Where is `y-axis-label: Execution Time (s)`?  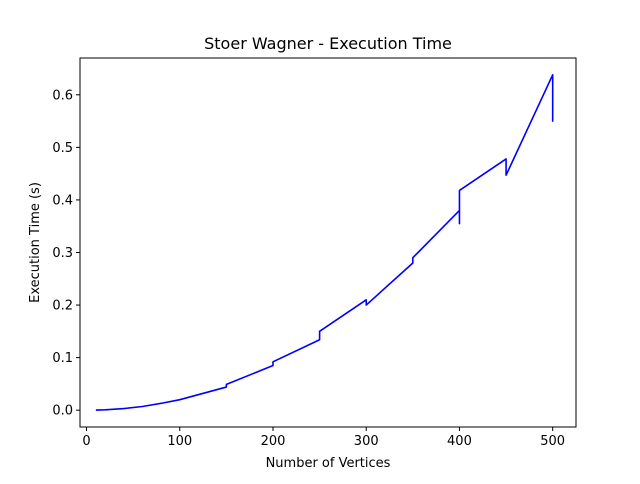
y-axis-label: Execution Time (s) is located at coordinates (35, 242).